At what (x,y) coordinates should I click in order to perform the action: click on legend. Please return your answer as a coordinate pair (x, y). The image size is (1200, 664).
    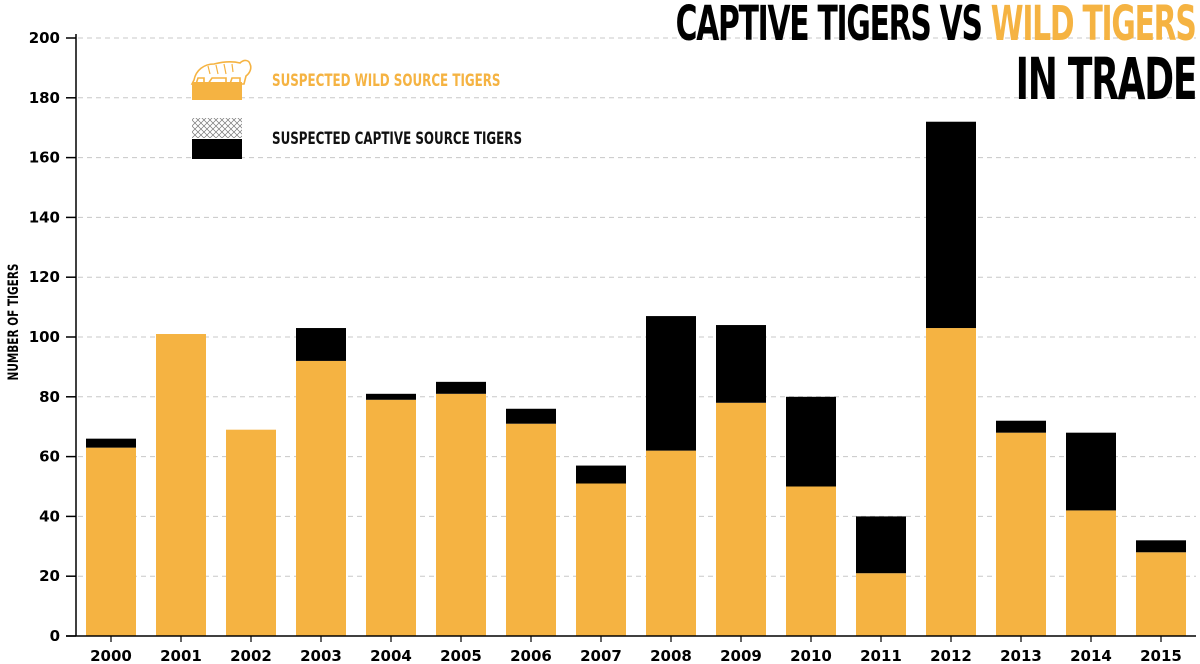
    Looking at the image, I should click on (221, 109).